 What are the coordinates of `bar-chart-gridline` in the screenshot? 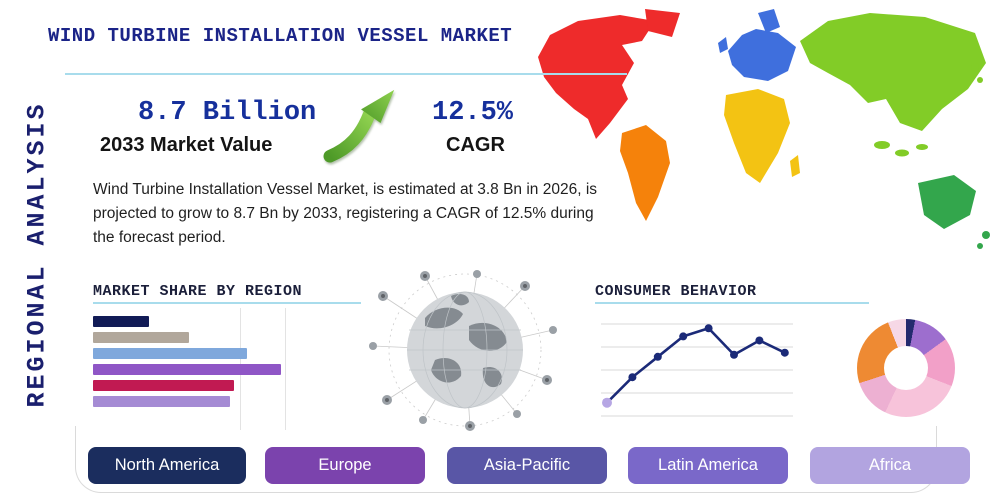 It's located at (285, 369).